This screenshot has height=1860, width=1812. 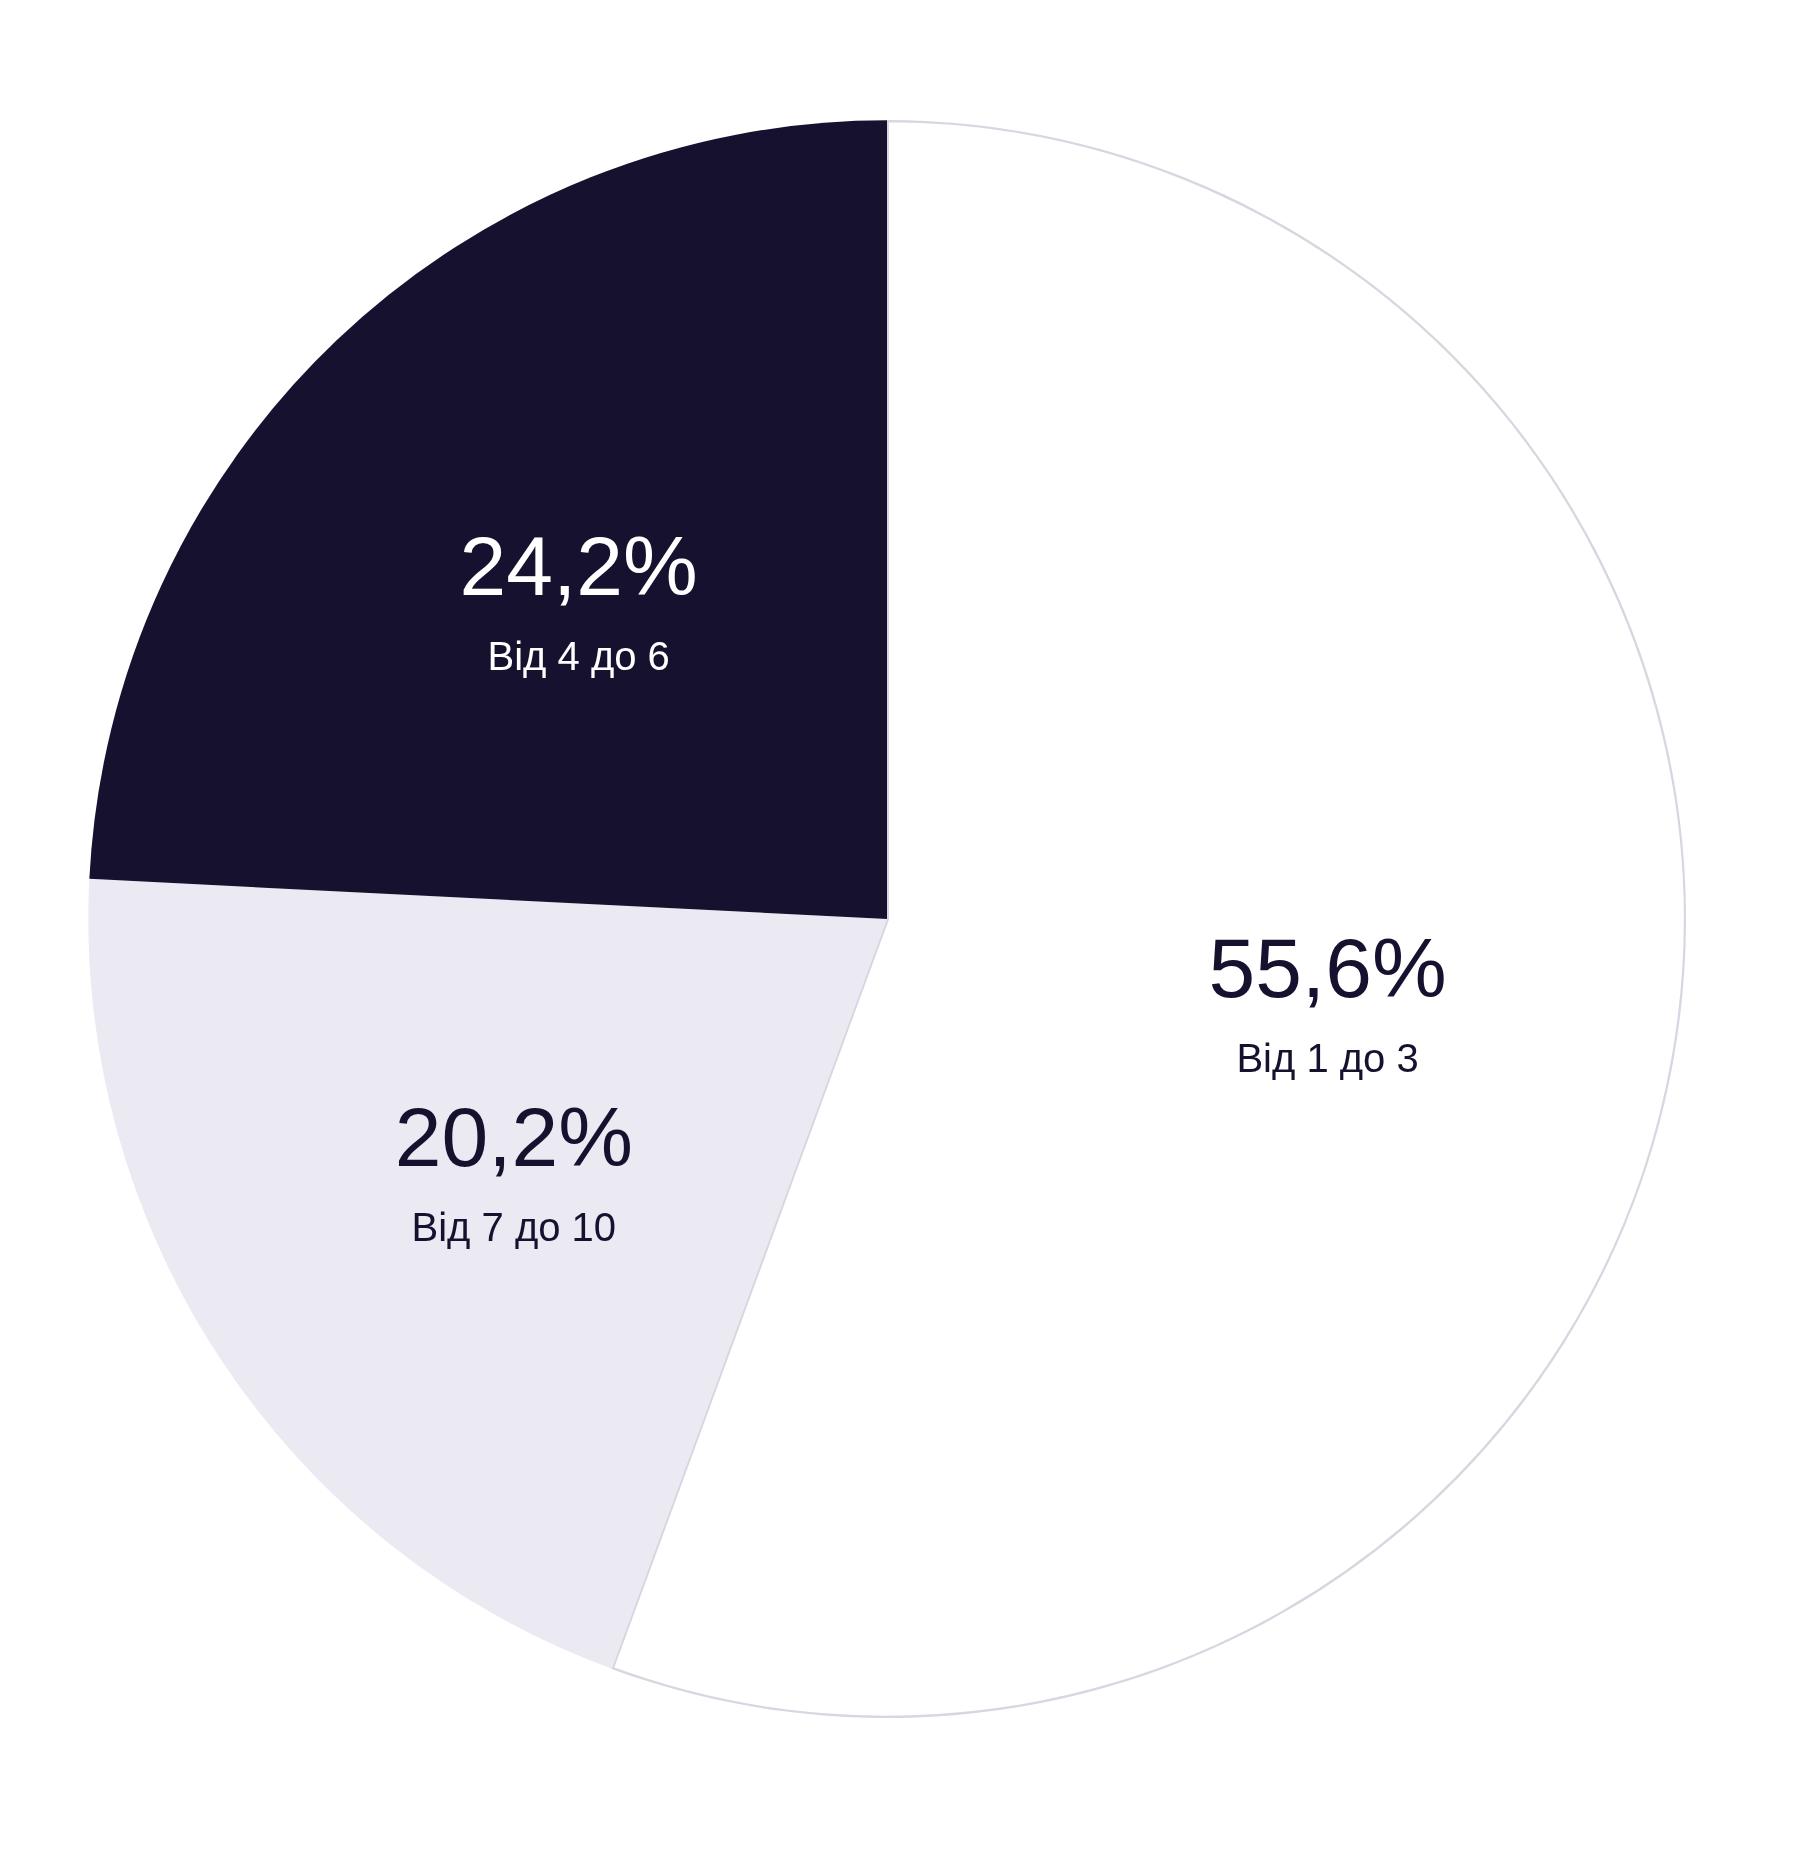 What do you see at coordinates (1327, 968) in the screenshot?
I see `data-label: 55,6%` at bounding box center [1327, 968].